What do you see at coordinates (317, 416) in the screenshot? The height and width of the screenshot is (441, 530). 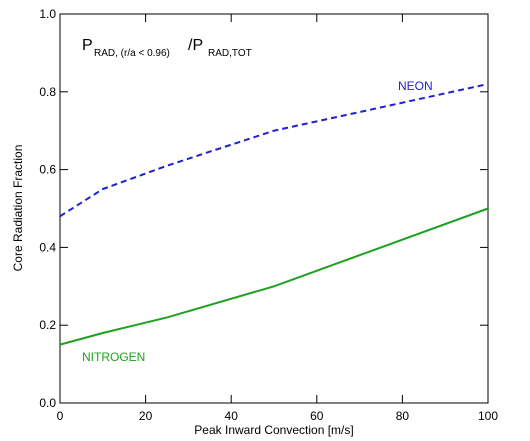 I see `x-tick-label: 60` at bounding box center [317, 416].